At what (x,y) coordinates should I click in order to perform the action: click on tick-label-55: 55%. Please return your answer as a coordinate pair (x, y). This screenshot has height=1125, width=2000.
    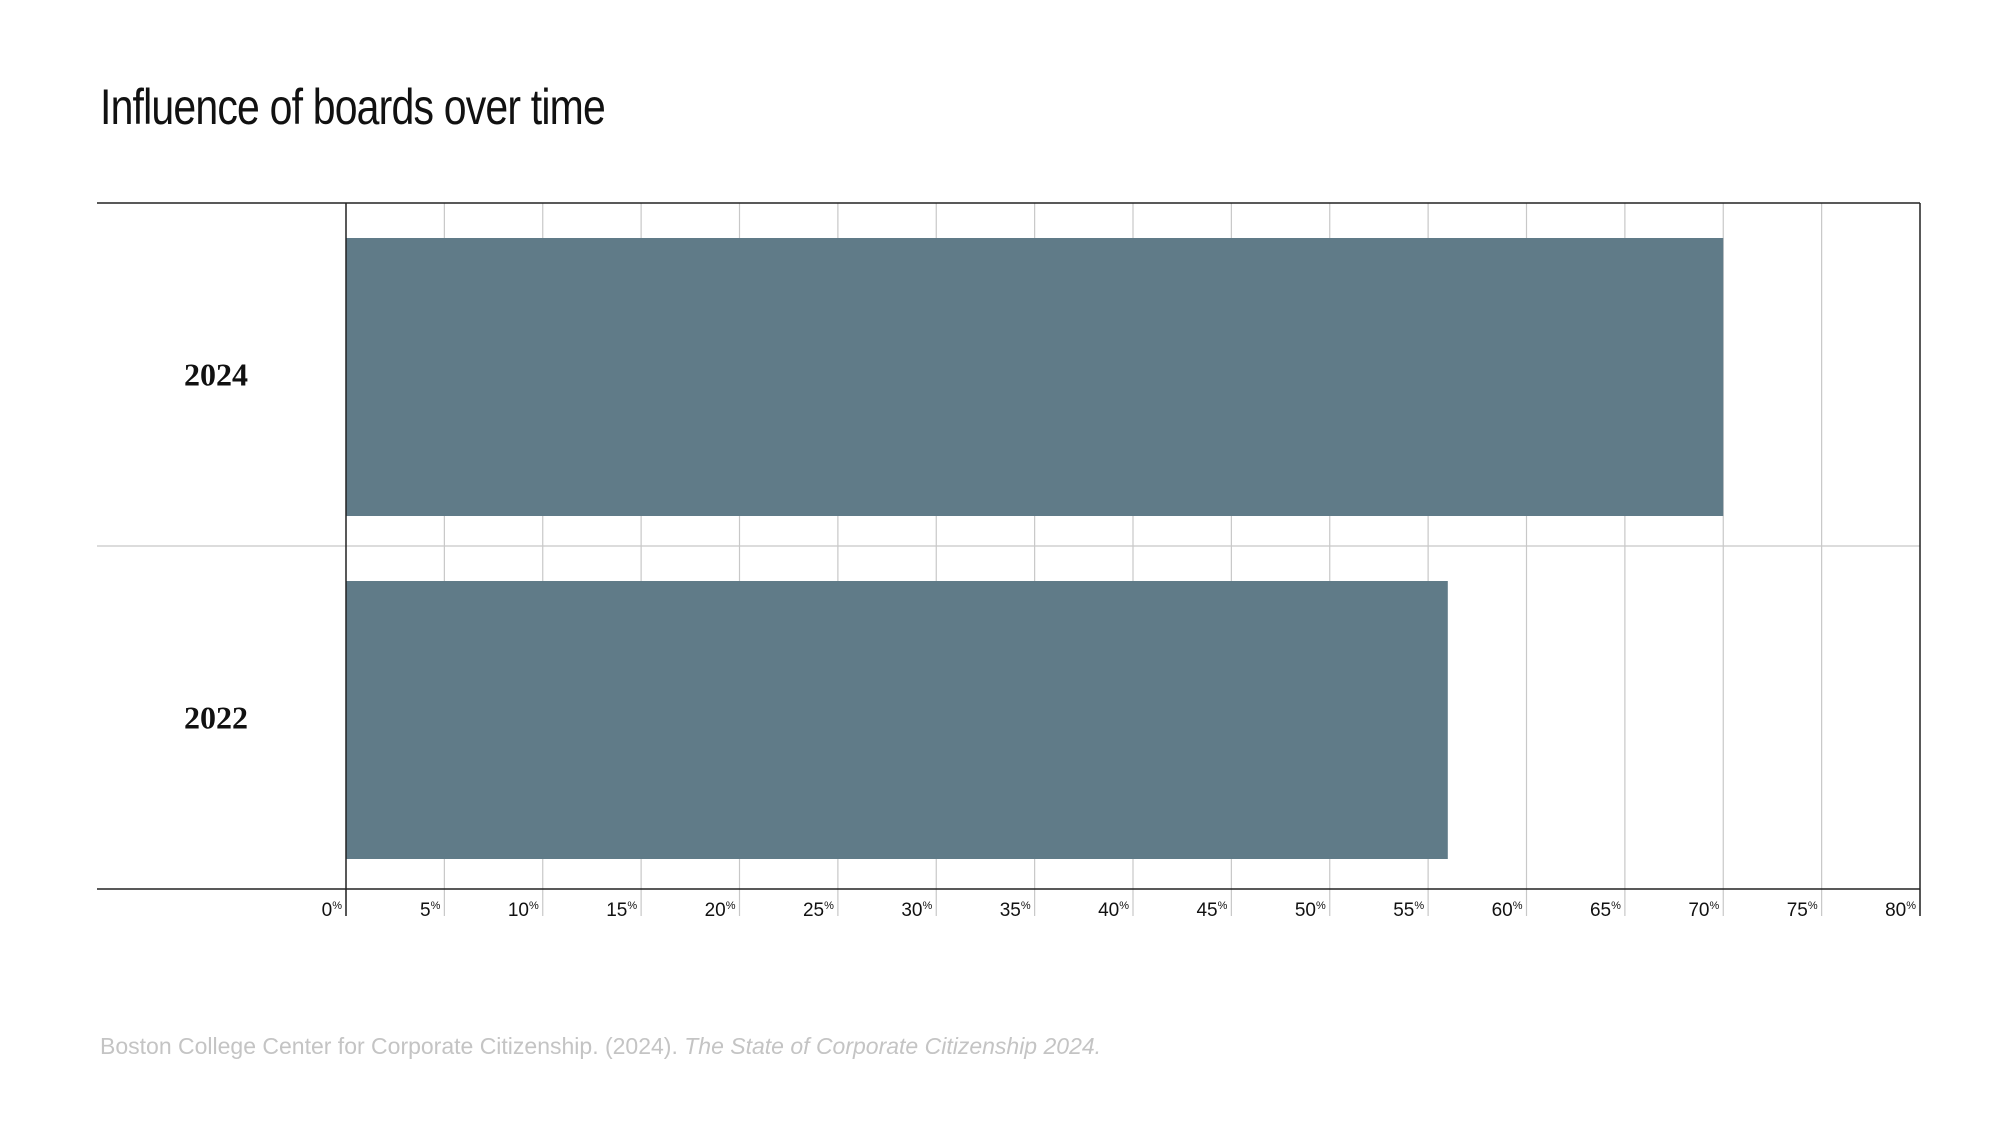
    Looking at the image, I should click on (1408, 910).